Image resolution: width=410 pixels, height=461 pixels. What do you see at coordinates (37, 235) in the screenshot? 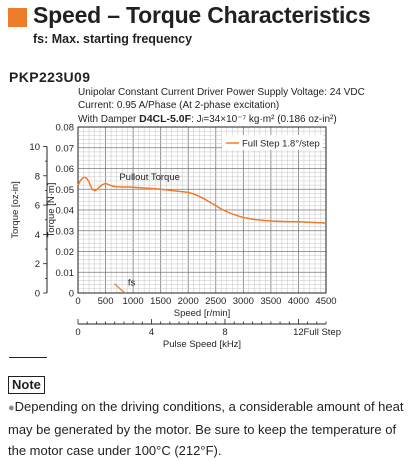
I see `secondary-y-tick-label: 4` at bounding box center [37, 235].